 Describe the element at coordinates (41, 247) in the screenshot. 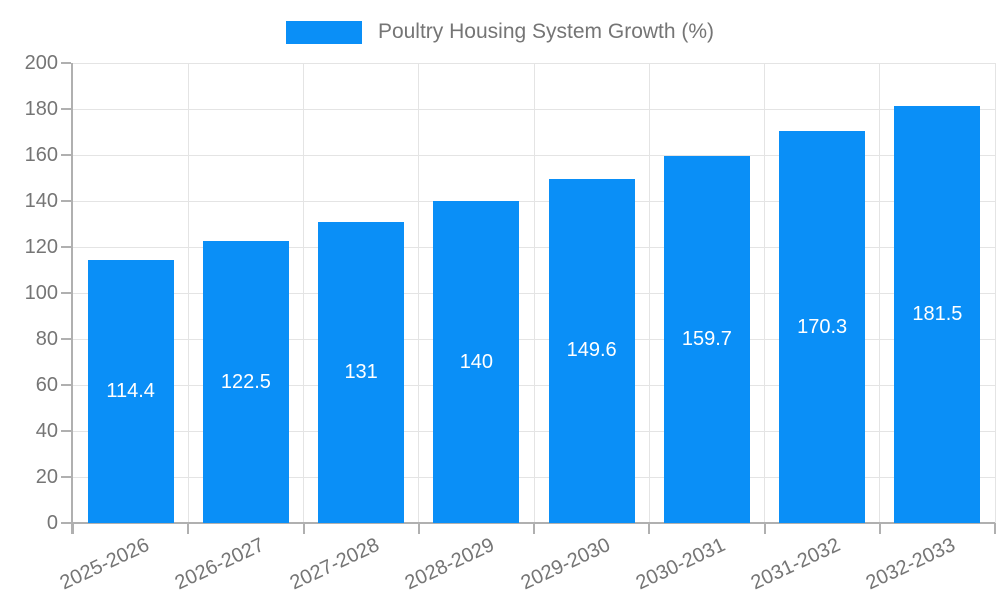

I see `y-tick-label: 120` at that location.